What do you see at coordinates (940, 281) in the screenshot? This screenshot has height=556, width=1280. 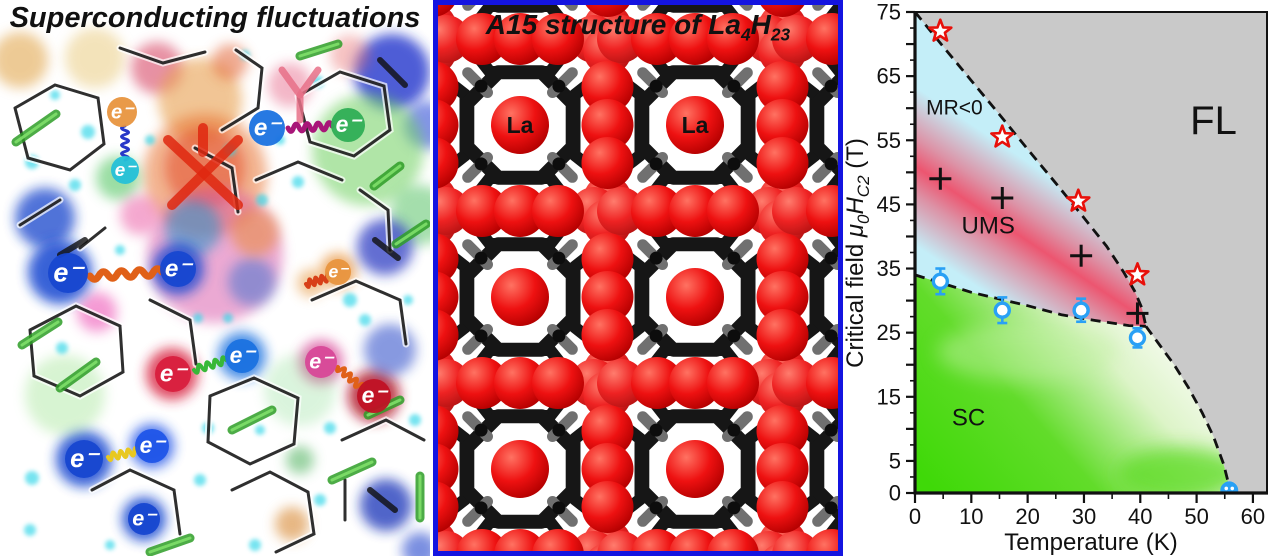 I see `marker-circle` at bounding box center [940, 281].